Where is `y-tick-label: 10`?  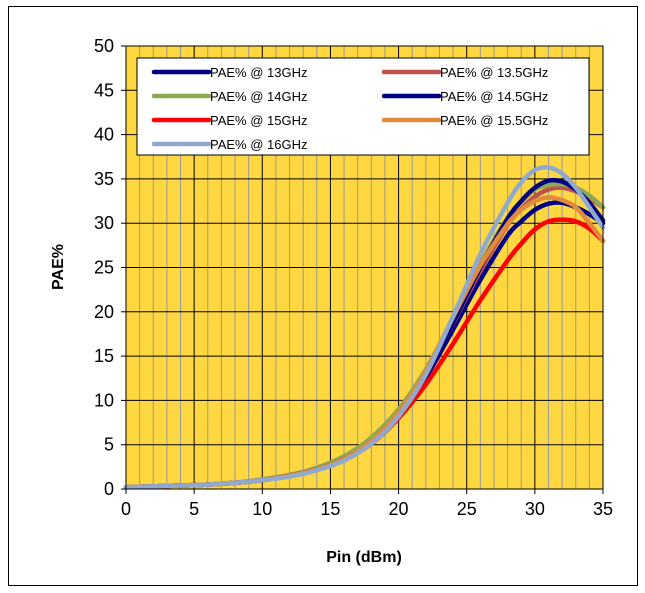
y-tick-label: 10 is located at coordinates (104, 400).